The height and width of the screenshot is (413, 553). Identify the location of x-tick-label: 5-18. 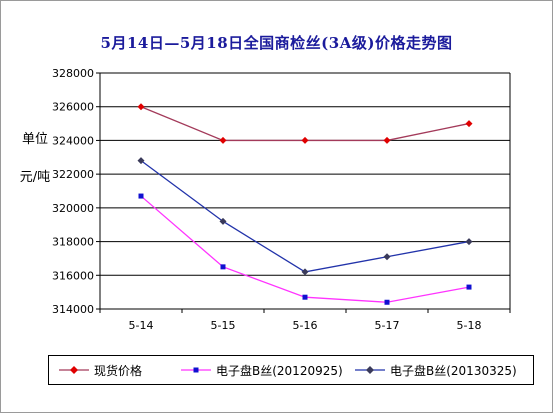
(469, 325).